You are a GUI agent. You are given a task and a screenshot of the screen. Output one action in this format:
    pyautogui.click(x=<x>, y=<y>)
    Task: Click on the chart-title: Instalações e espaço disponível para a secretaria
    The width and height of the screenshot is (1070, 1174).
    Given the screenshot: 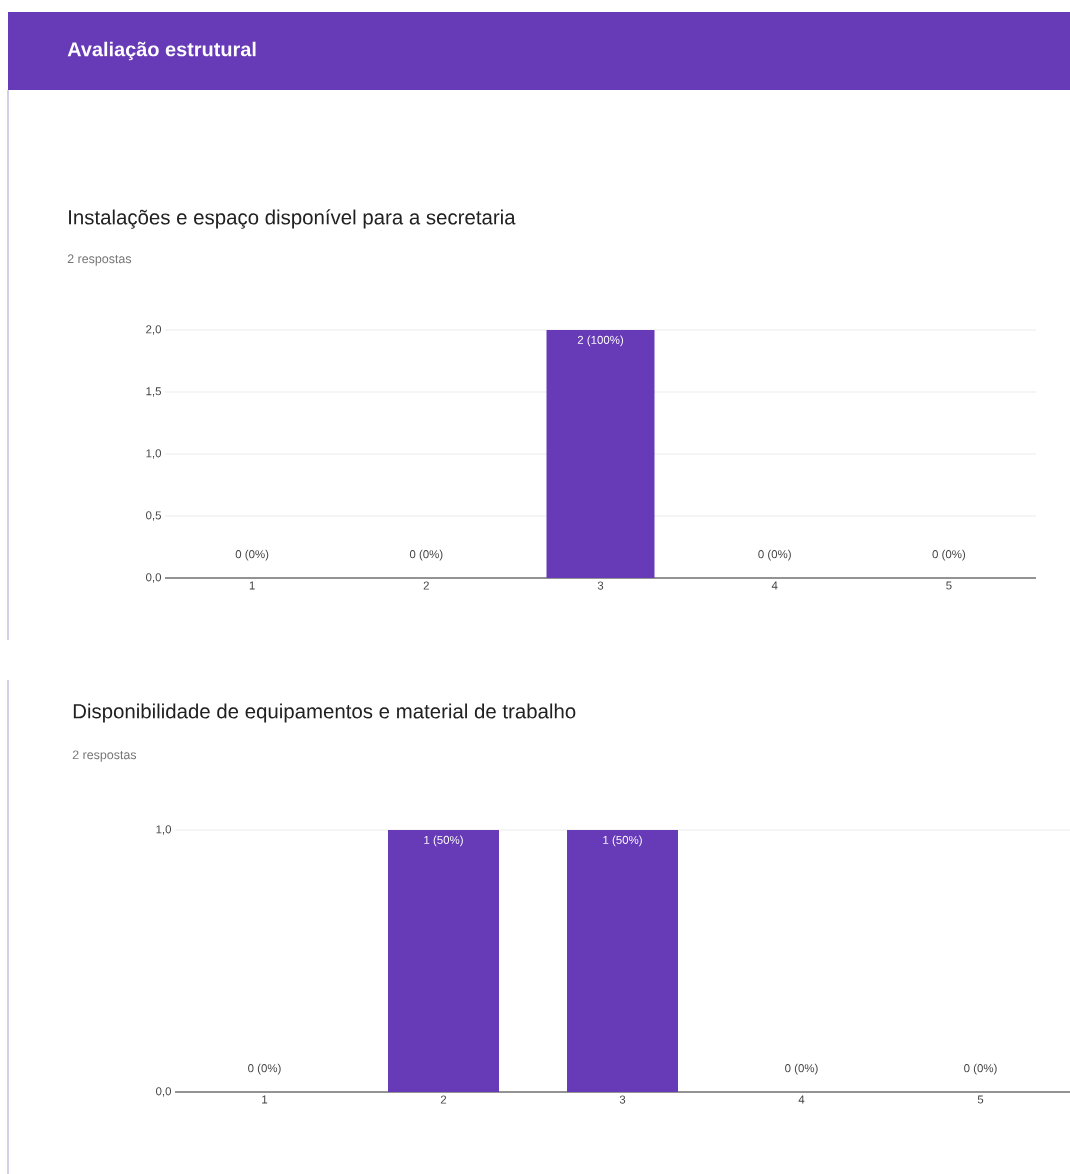 What is the action you would take?
    pyautogui.click(x=292, y=219)
    